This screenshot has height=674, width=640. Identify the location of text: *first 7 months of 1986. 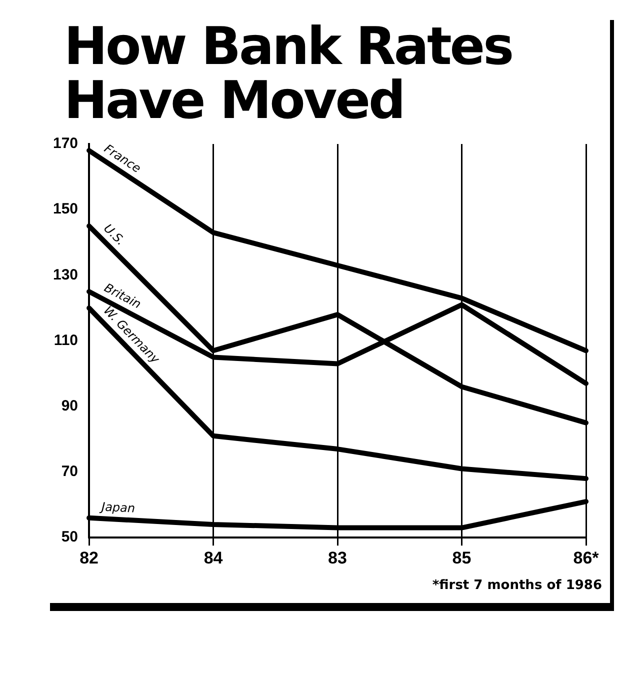
(517, 586).